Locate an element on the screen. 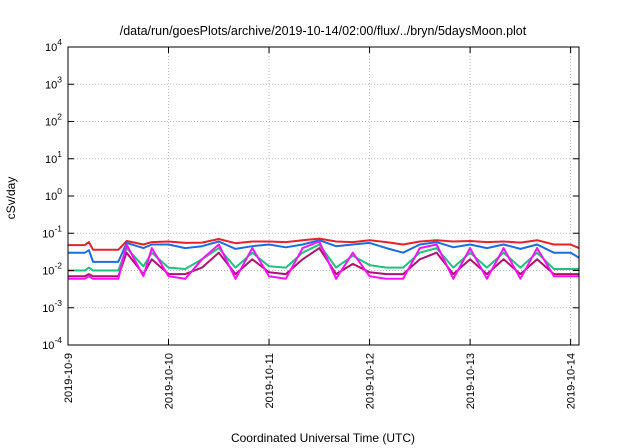 This screenshot has width=640, height=448. x-tick-label: 2019-10-10 is located at coordinates (170, 381).